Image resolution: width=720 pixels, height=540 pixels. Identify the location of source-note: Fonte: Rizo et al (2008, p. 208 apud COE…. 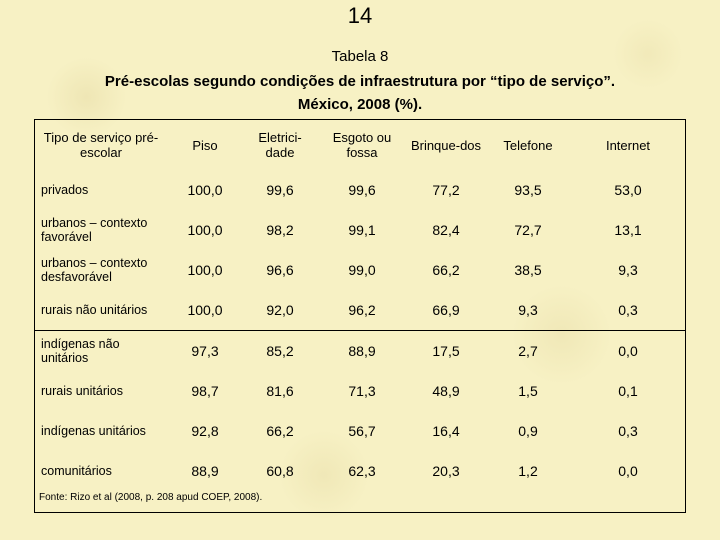
(151, 497).